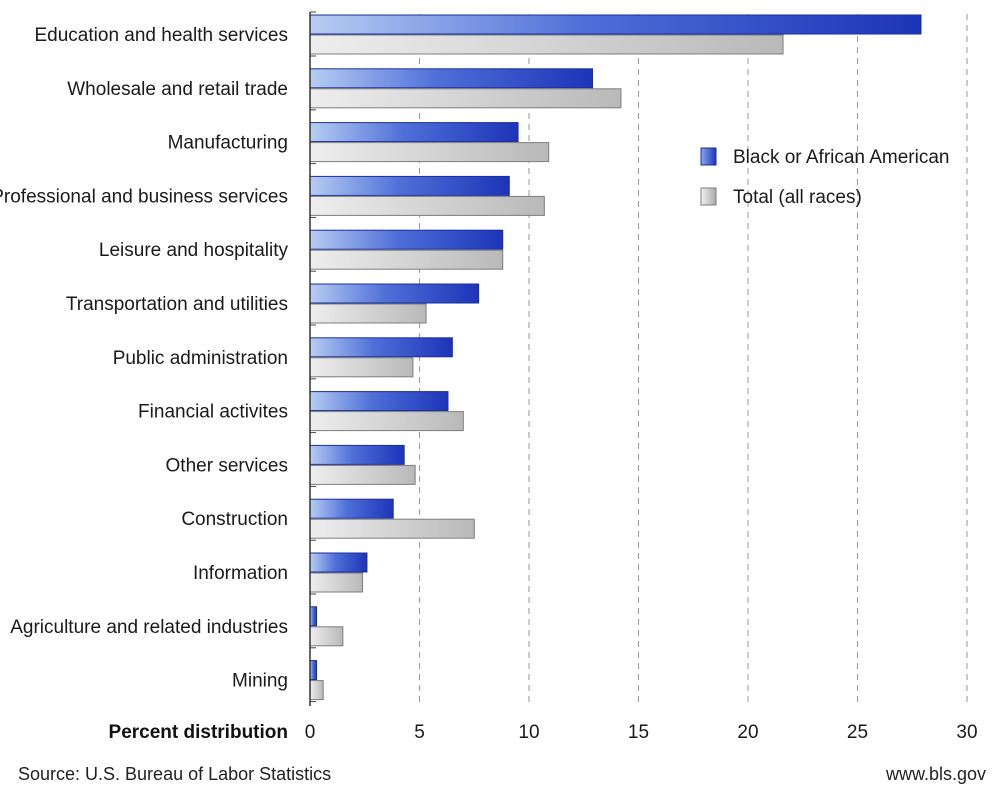 The width and height of the screenshot is (992, 791). Describe the element at coordinates (144, 196) in the screenshot. I see `category-label: Professional and business services` at that location.